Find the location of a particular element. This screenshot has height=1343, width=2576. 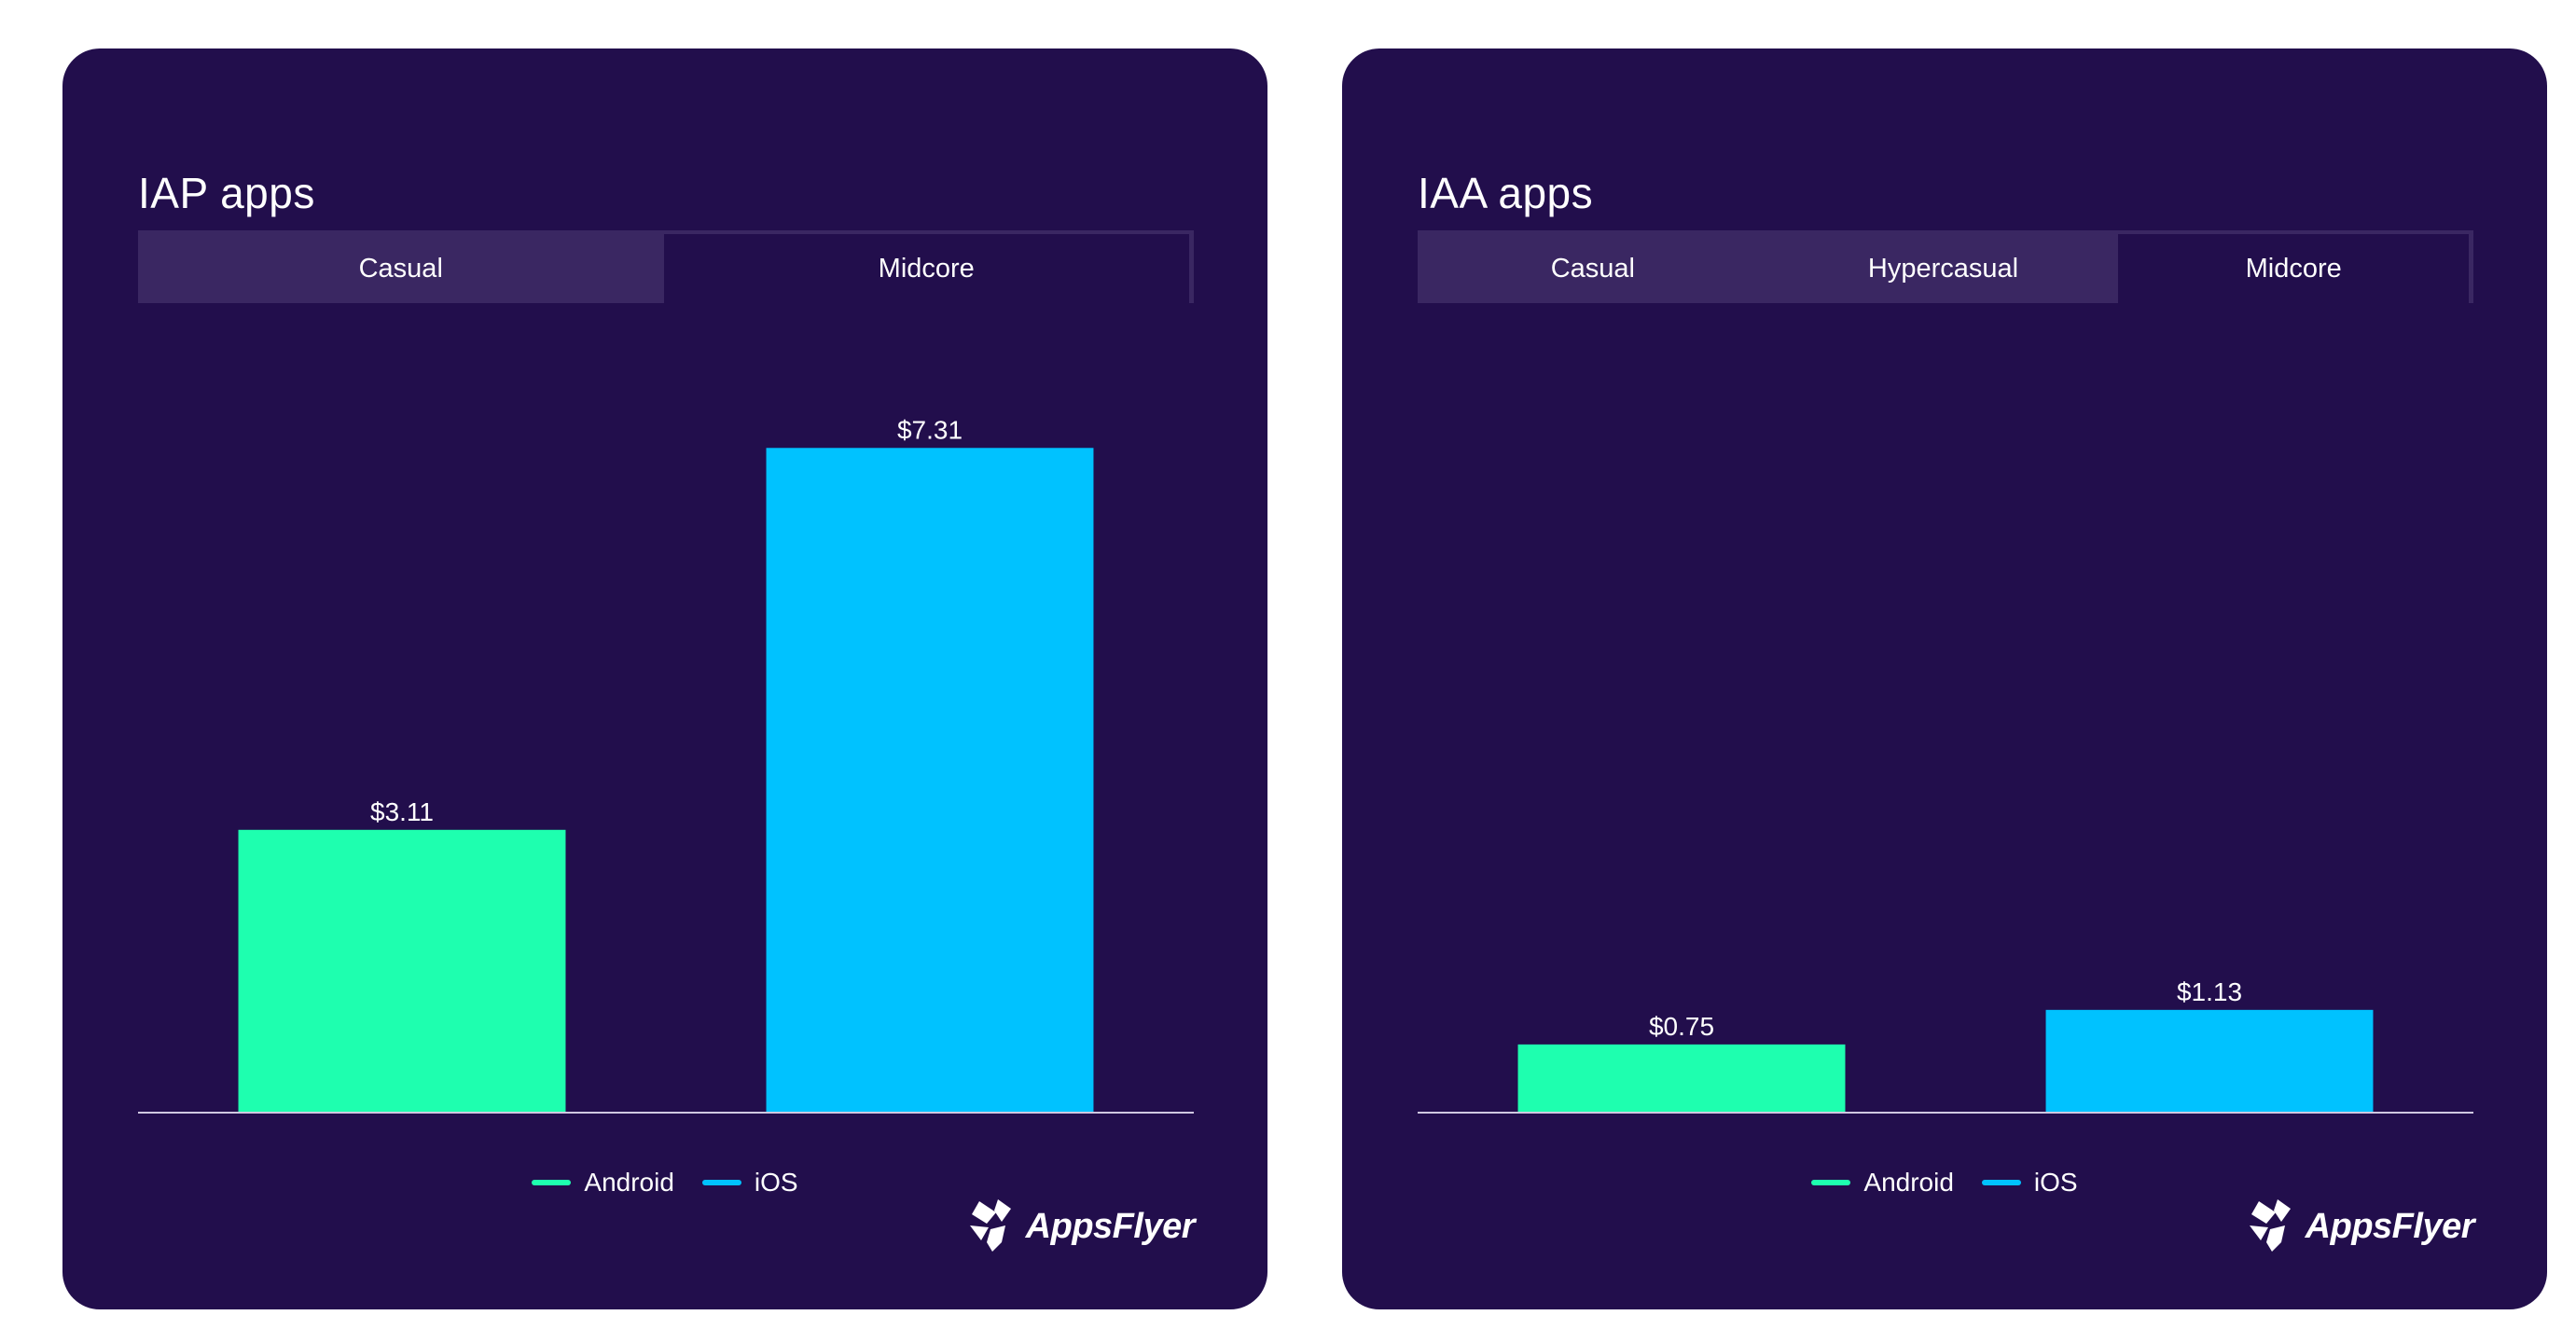

data-label-ios: $1.13 is located at coordinates (2209, 992).